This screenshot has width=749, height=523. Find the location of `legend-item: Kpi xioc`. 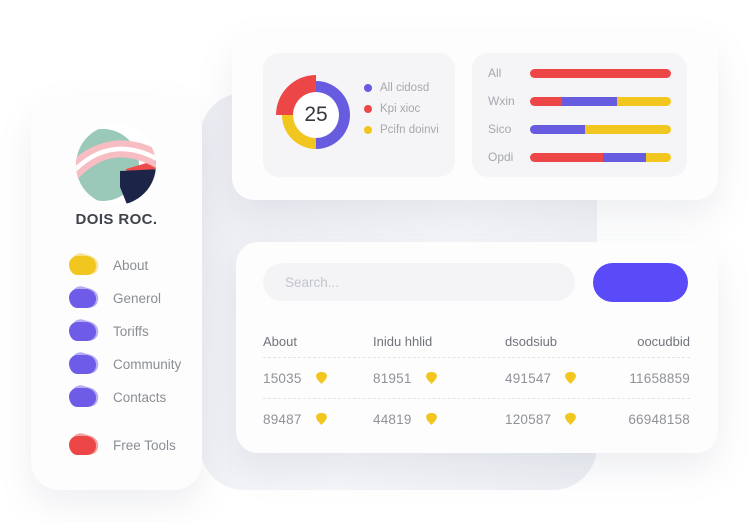

legend-item: Kpi xioc is located at coordinates (401, 109).